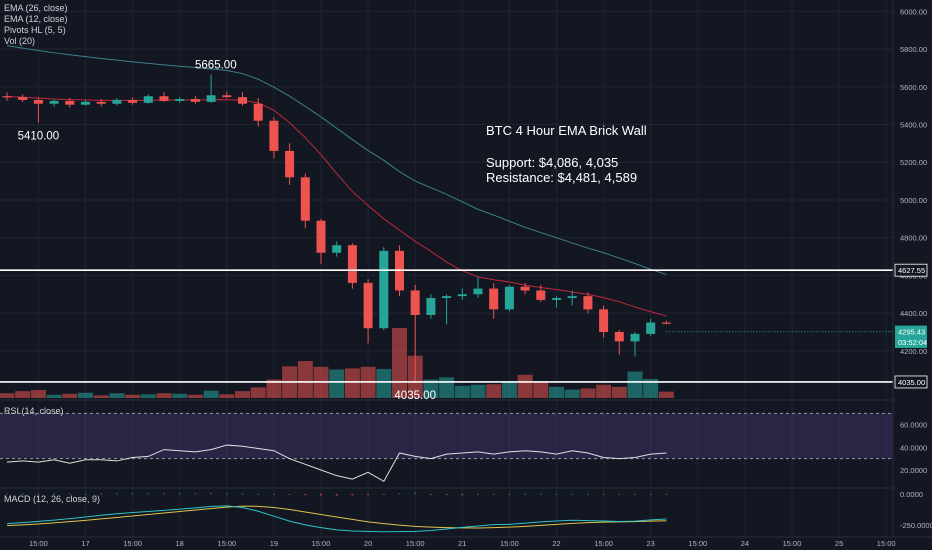 The image size is (932, 550). What do you see at coordinates (446, 436) in the screenshot?
I see `rsi-band` at bounding box center [446, 436].